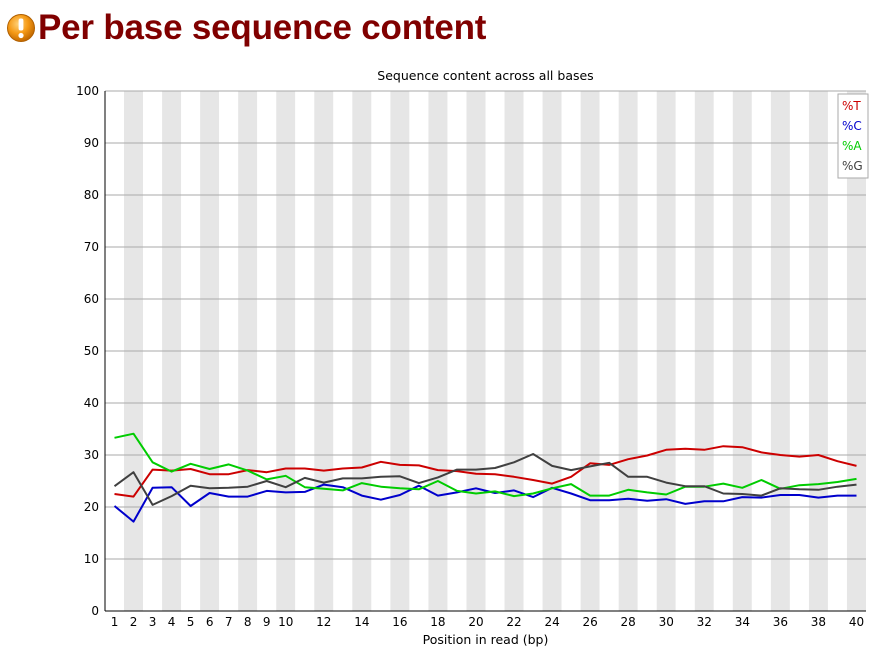 The image size is (889, 653). What do you see at coordinates (87, 91) in the screenshot?
I see `y-tick-label: 100` at bounding box center [87, 91].